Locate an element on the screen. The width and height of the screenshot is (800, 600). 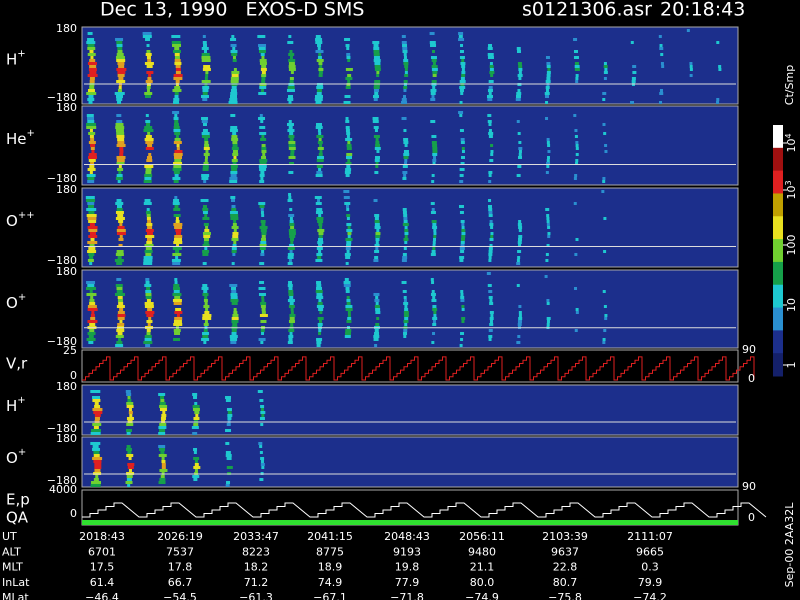
cell: 9193 is located at coordinates (407, 551).